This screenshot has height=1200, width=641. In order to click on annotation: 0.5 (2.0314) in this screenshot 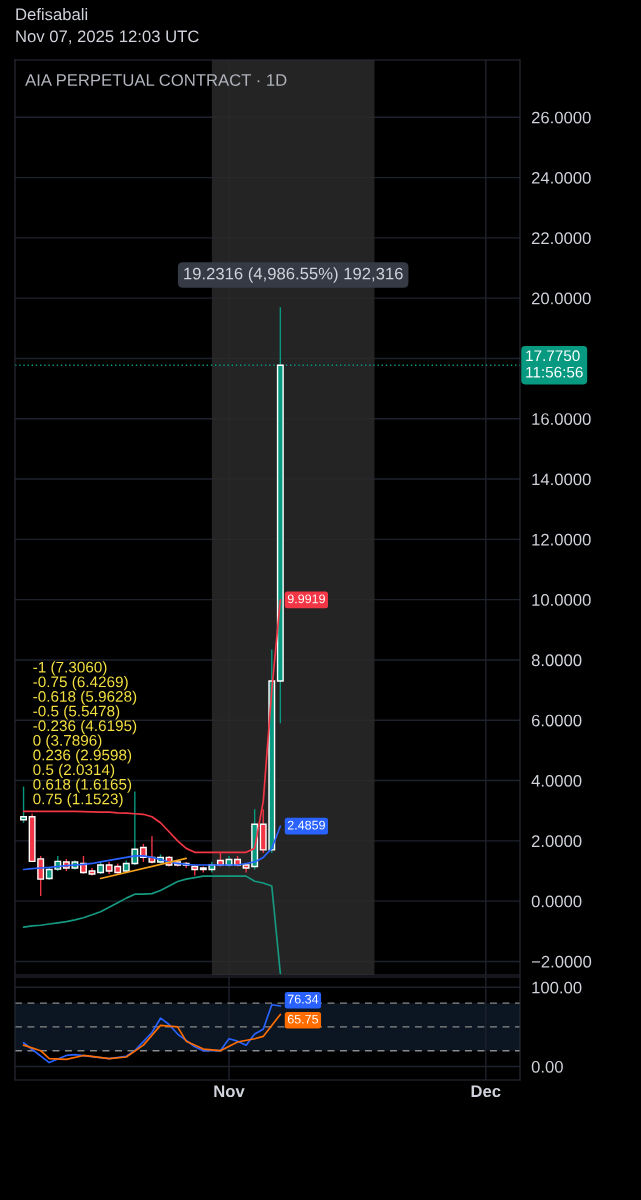, I will do `click(74, 771)`.